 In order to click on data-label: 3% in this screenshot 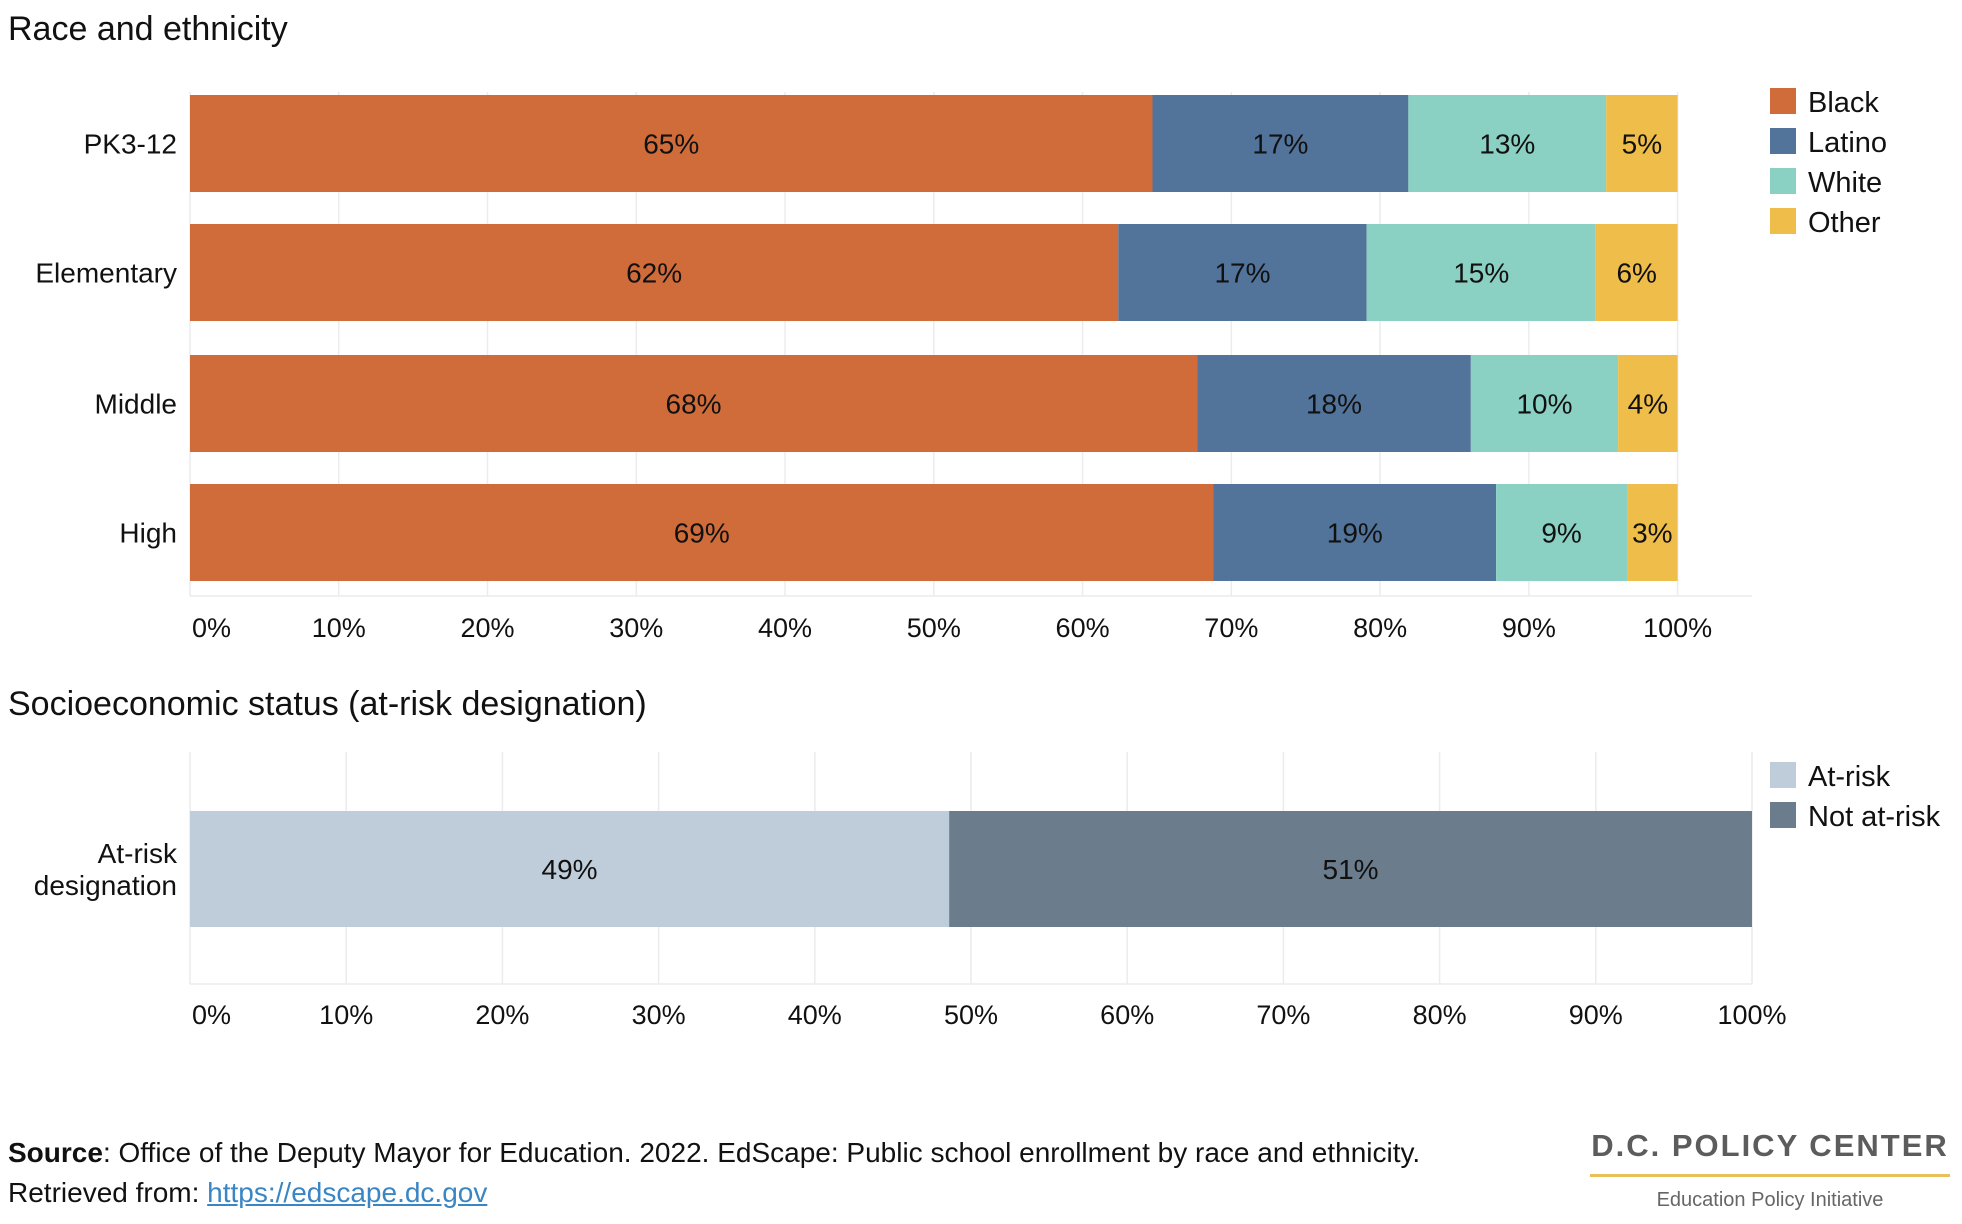, I will do `click(1652, 533)`.